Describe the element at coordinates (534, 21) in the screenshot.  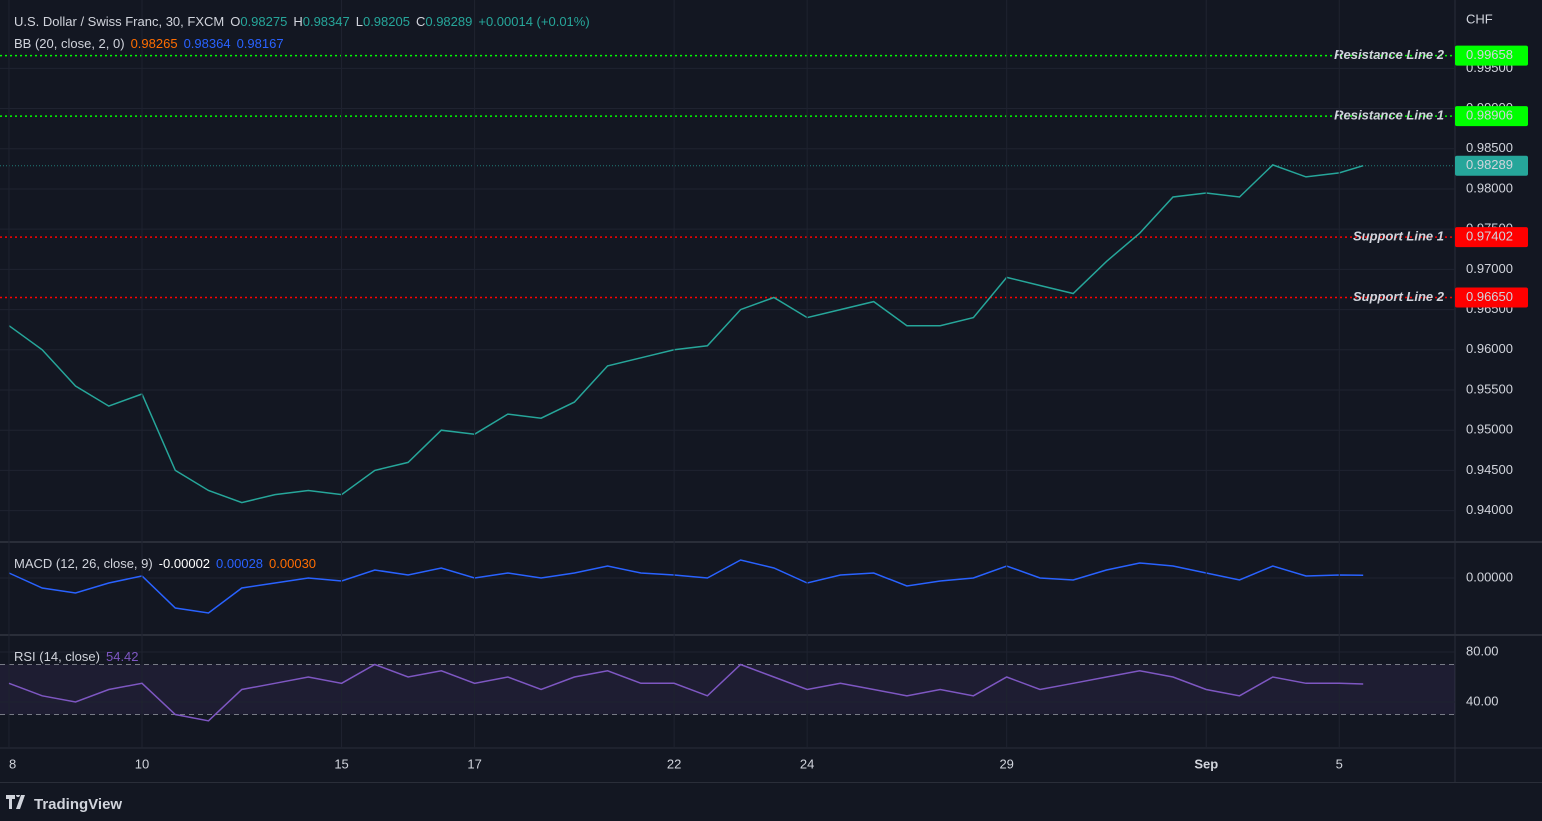
I see `change: +0.00014 (+0.01%)` at that location.